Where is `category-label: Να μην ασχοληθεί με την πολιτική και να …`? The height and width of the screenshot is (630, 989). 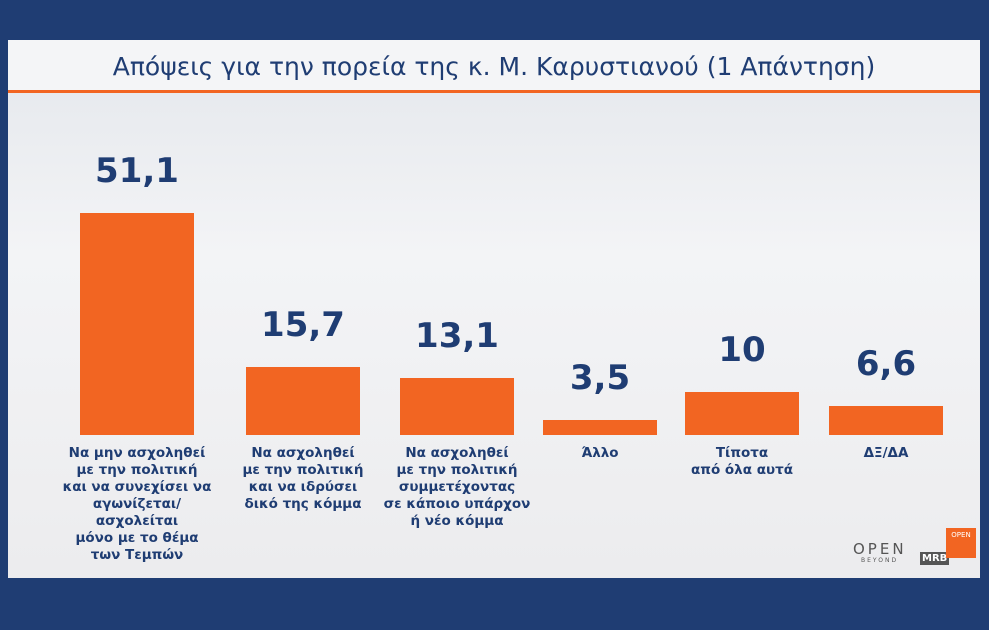
category-label: Να μην ασχοληθεί με την πολιτική και να … is located at coordinates (137, 504).